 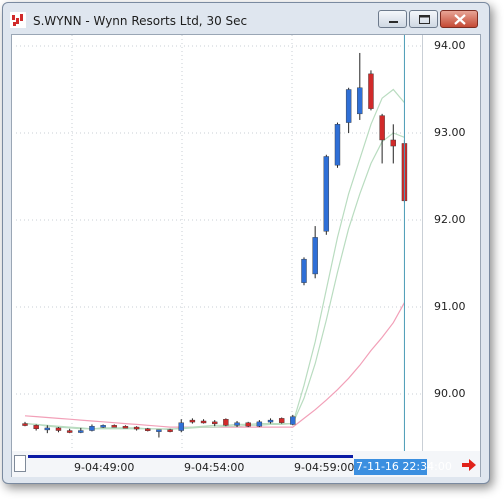 I want to click on title-bar: S.WYNN - Wynn Resorts Ltd, 30 Sec, so click(x=246, y=18).